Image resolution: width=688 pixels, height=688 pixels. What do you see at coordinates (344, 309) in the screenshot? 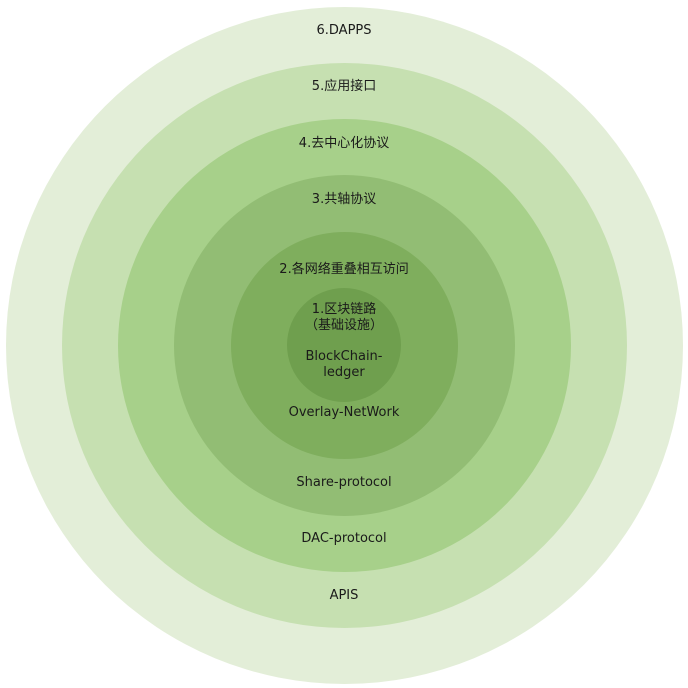
I see `layer-1-title: 1.区块链路` at bounding box center [344, 309].